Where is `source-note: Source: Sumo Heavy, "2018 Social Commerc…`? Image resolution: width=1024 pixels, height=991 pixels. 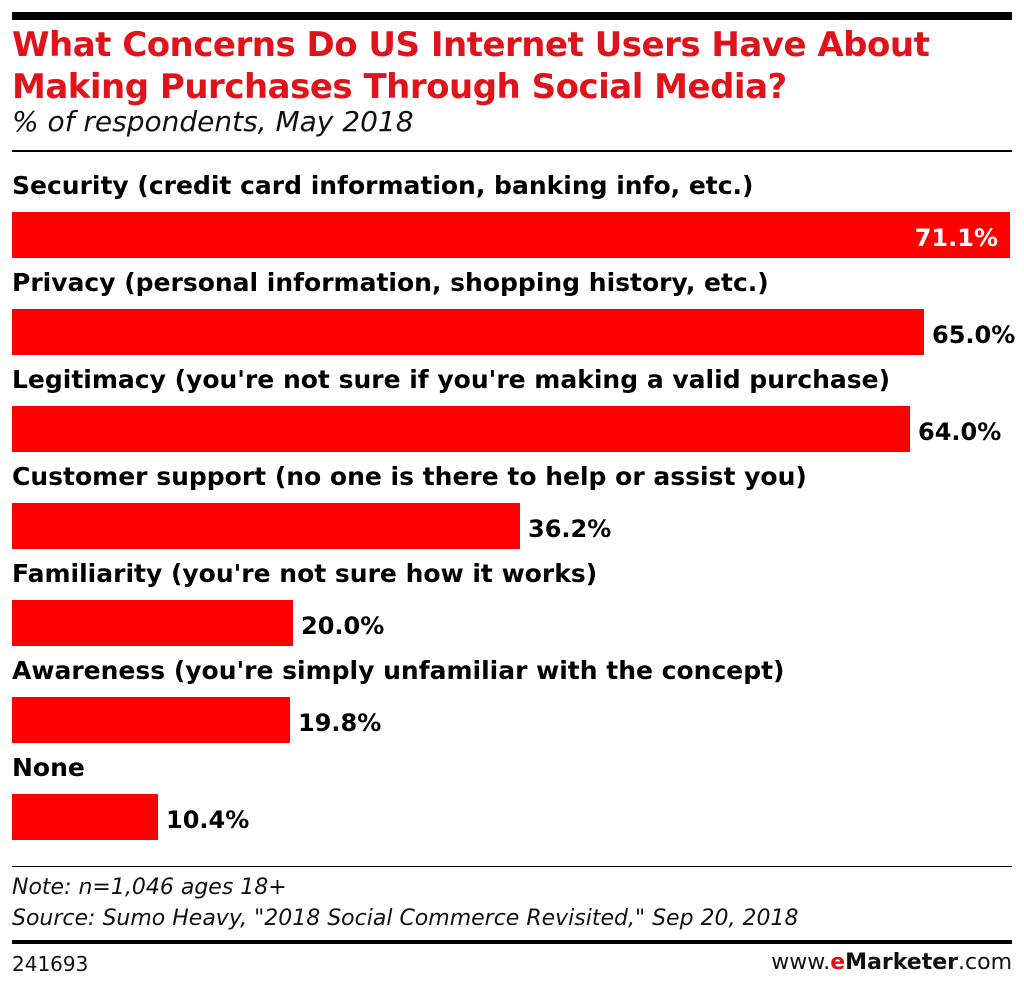
source-note: Source: Sumo Heavy, "2018 Social Commerc… is located at coordinates (405, 918).